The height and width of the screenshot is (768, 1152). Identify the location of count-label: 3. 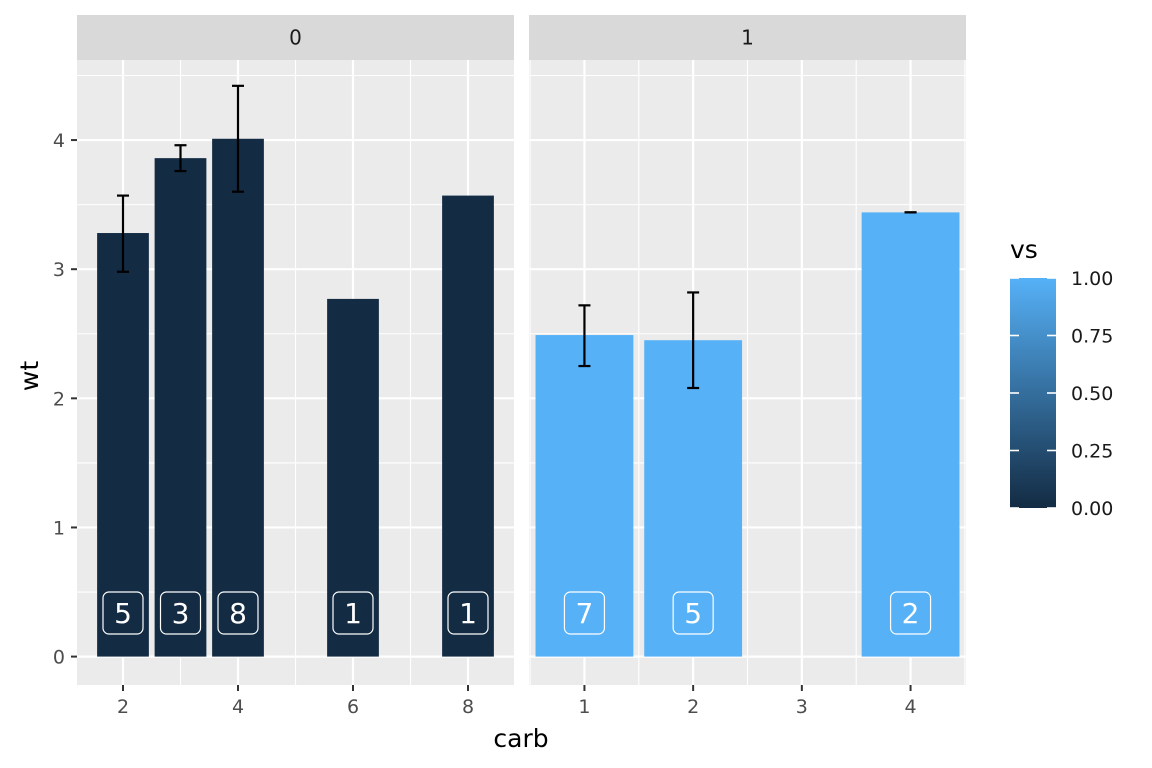
(180, 613).